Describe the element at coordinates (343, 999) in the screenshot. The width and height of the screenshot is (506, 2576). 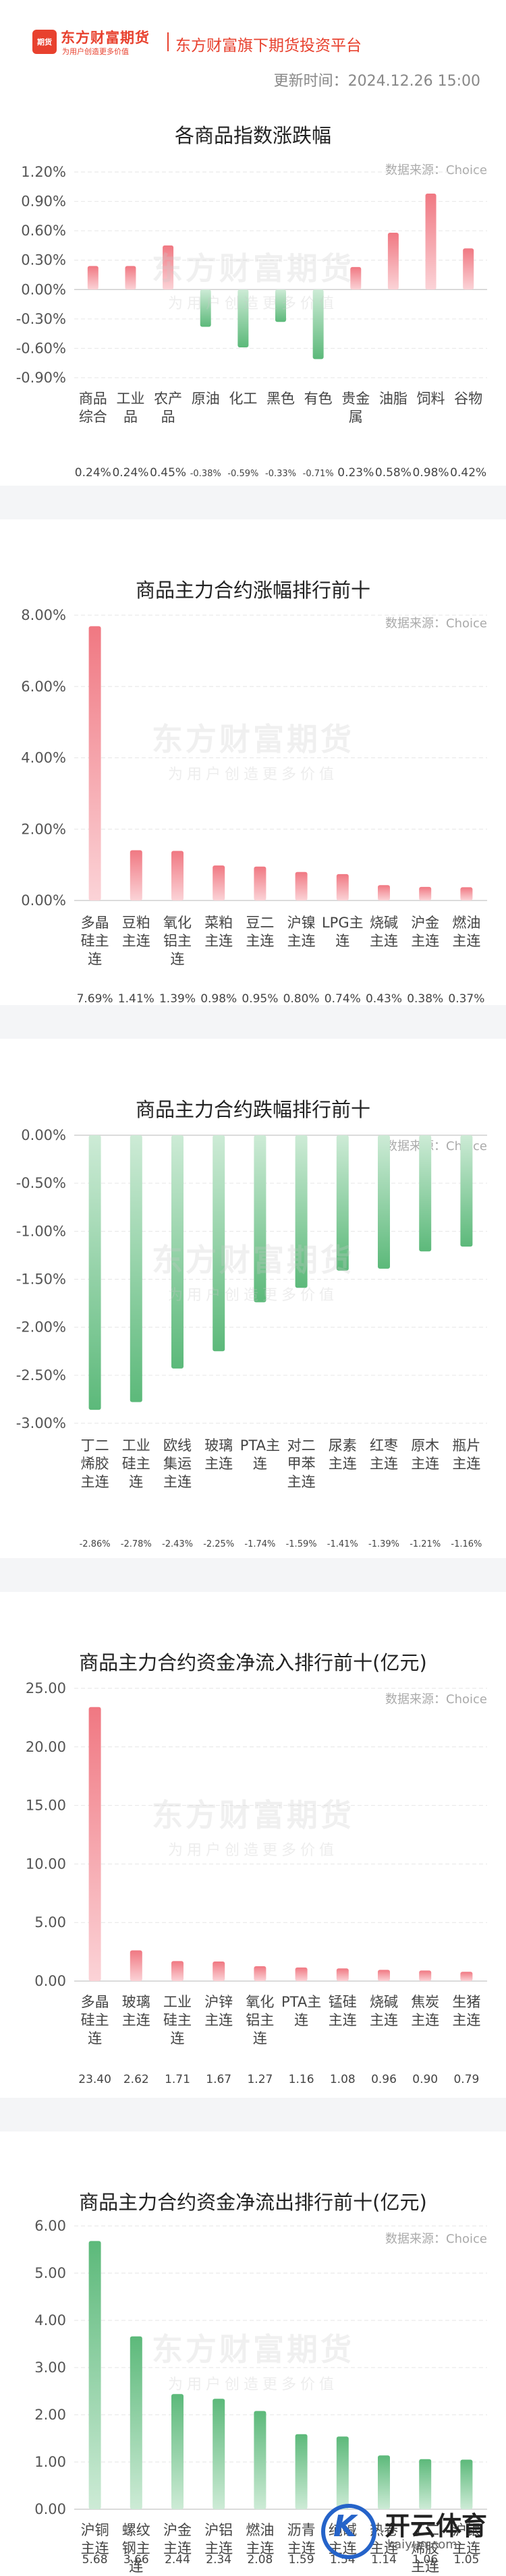
I see `value-label: 0.74%` at that location.